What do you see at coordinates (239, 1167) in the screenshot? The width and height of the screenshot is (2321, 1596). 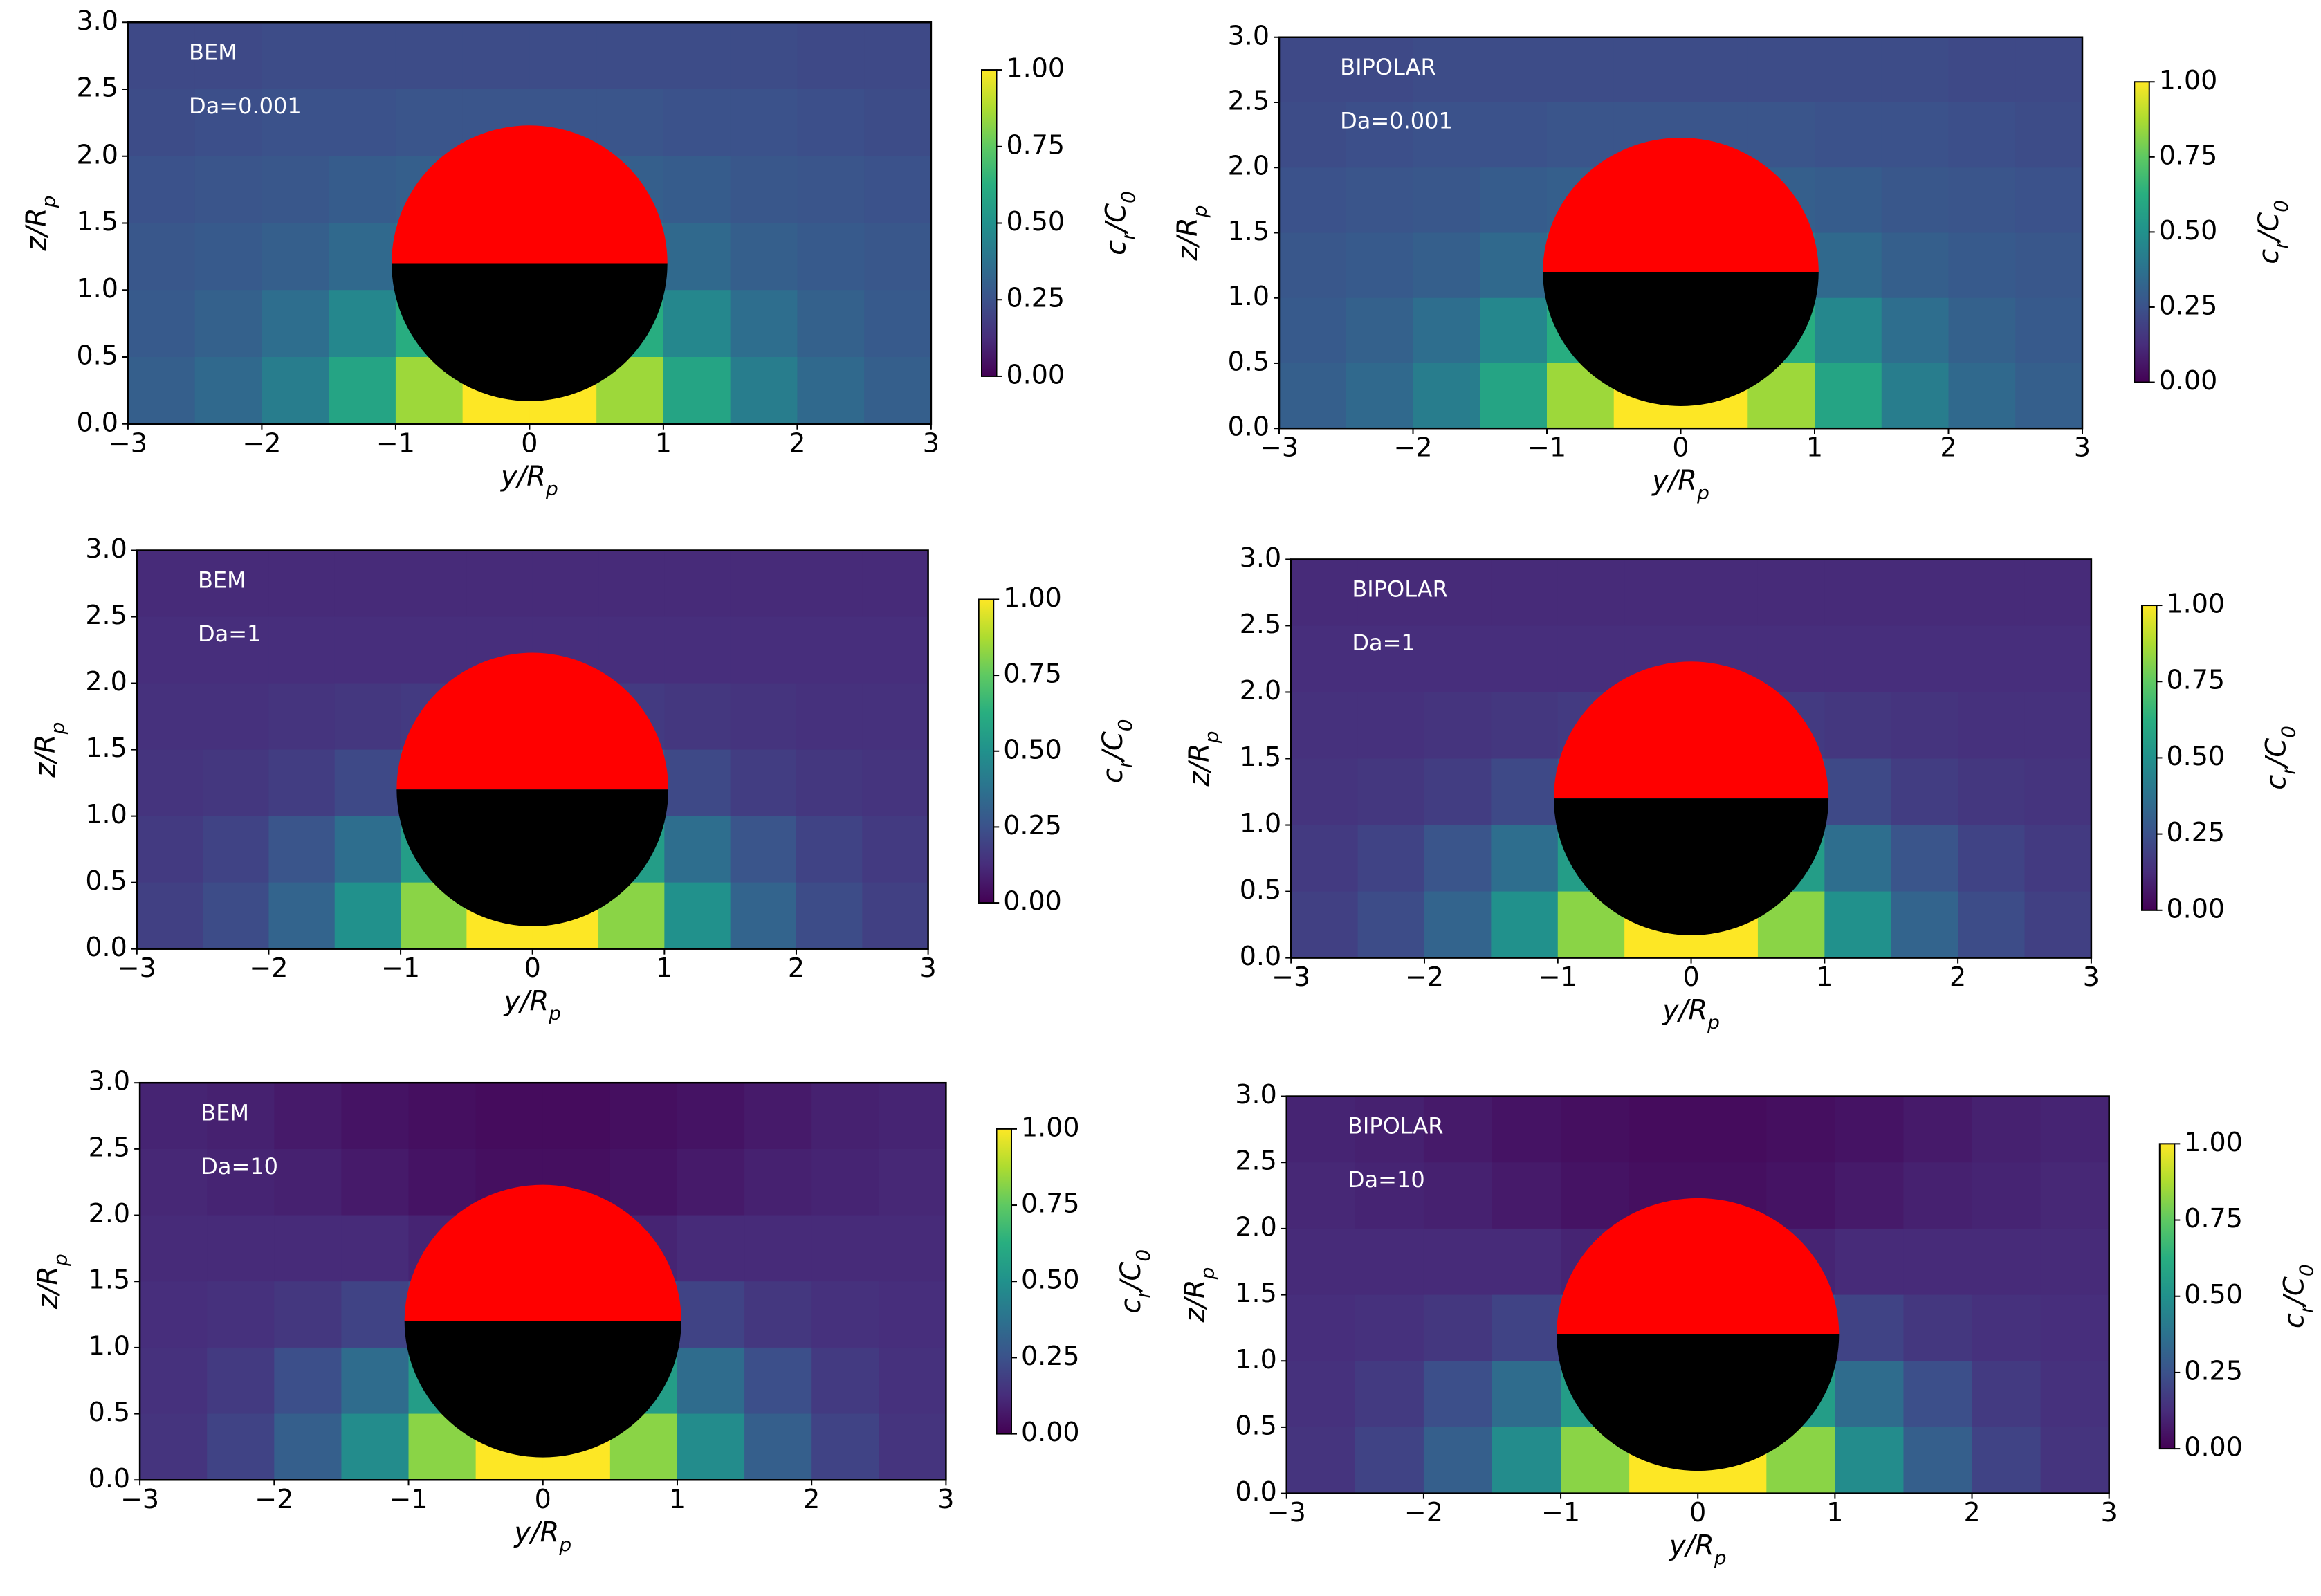 I see `annotation: Da=10` at bounding box center [239, 1167].